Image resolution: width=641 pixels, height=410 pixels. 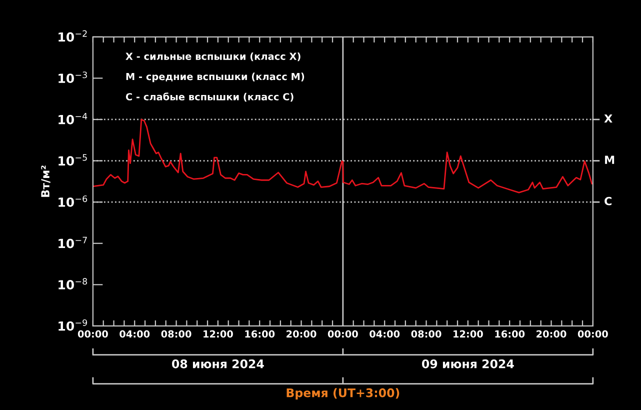 I want to click on text: 08 июня 2024, so click(x=218, y=363).